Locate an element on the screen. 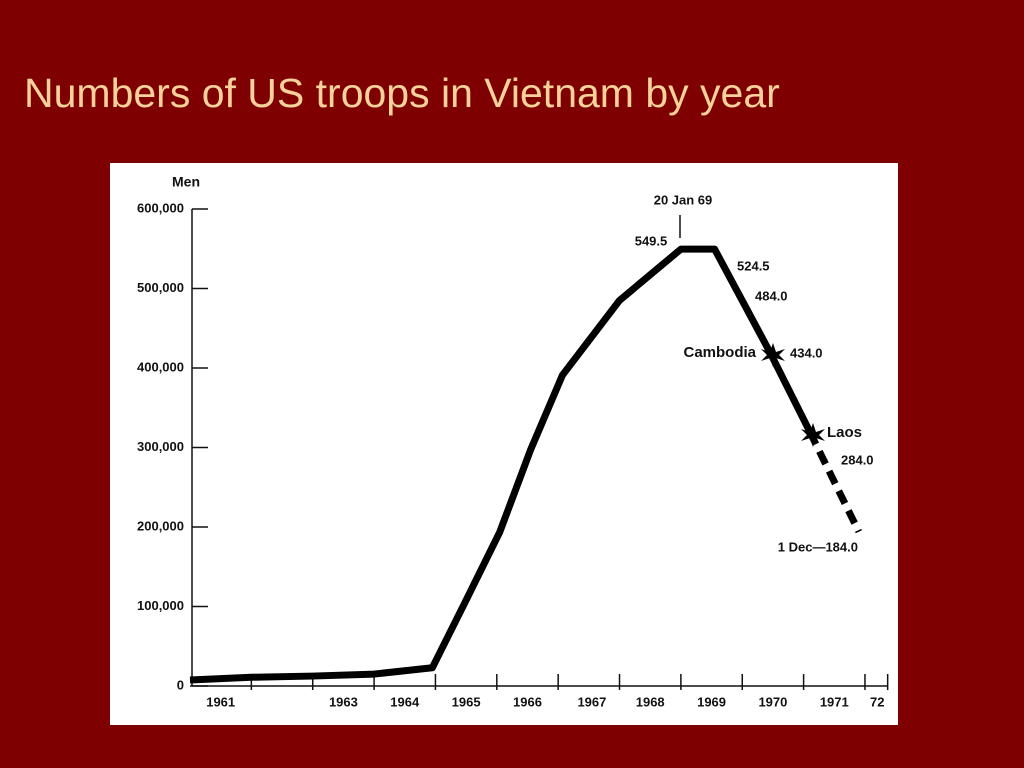  annotation: Cambodia is located at coordinates (719, 352).